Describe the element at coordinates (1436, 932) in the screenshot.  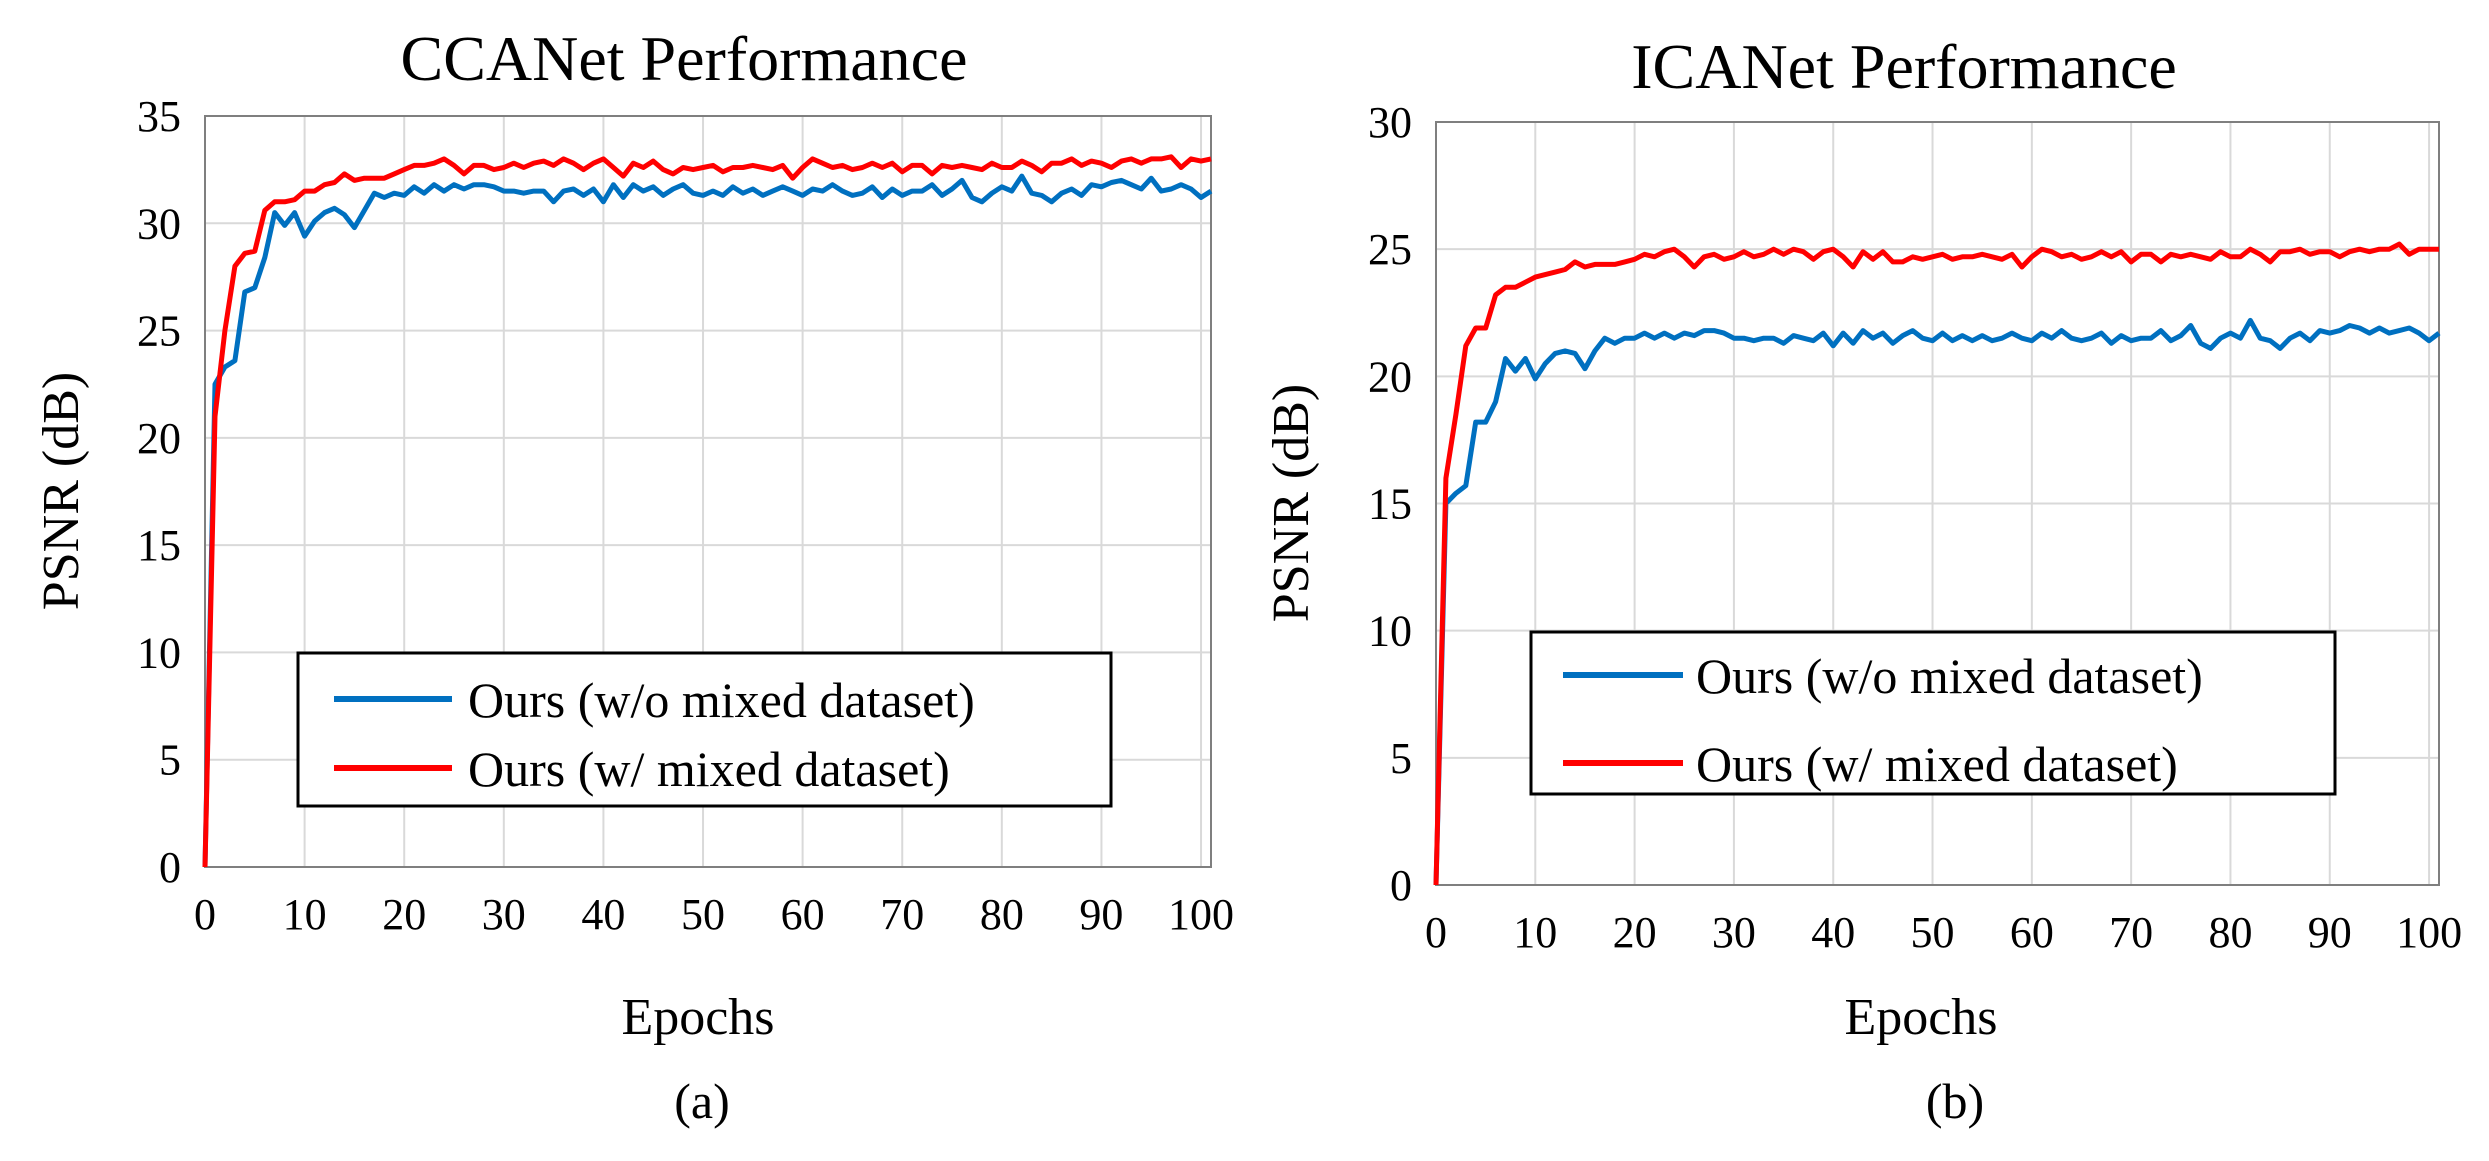
I see `x-tick-label-b: 0` at that location.